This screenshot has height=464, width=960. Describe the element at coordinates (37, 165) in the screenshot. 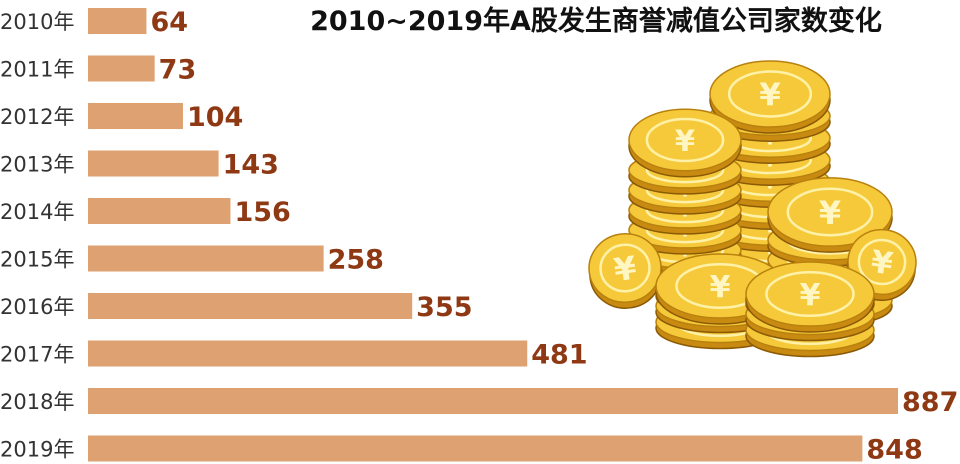

I see `category-label: 2013年` at that location.